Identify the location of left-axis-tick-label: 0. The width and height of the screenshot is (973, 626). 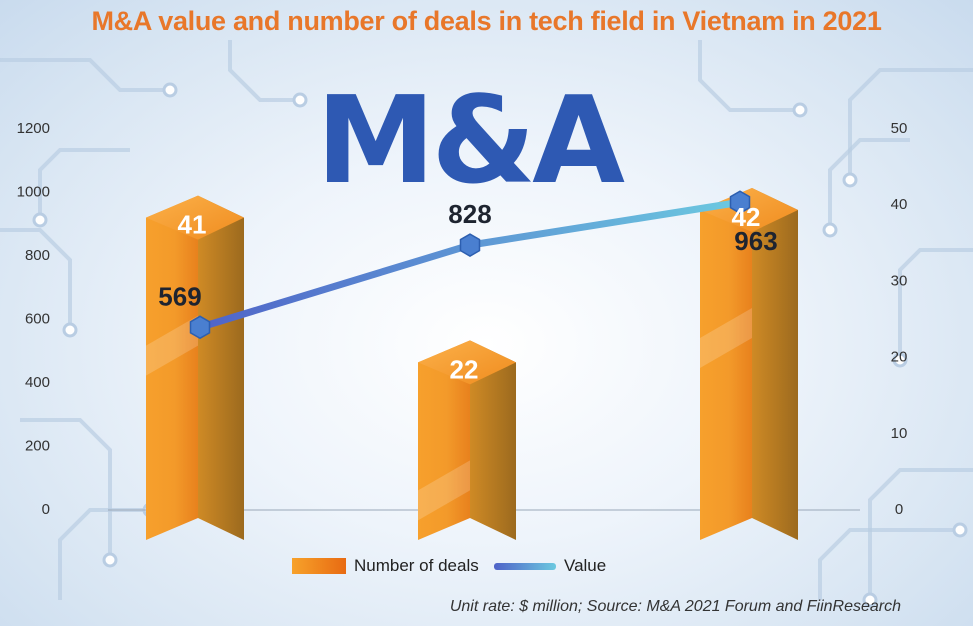
(46, 509).